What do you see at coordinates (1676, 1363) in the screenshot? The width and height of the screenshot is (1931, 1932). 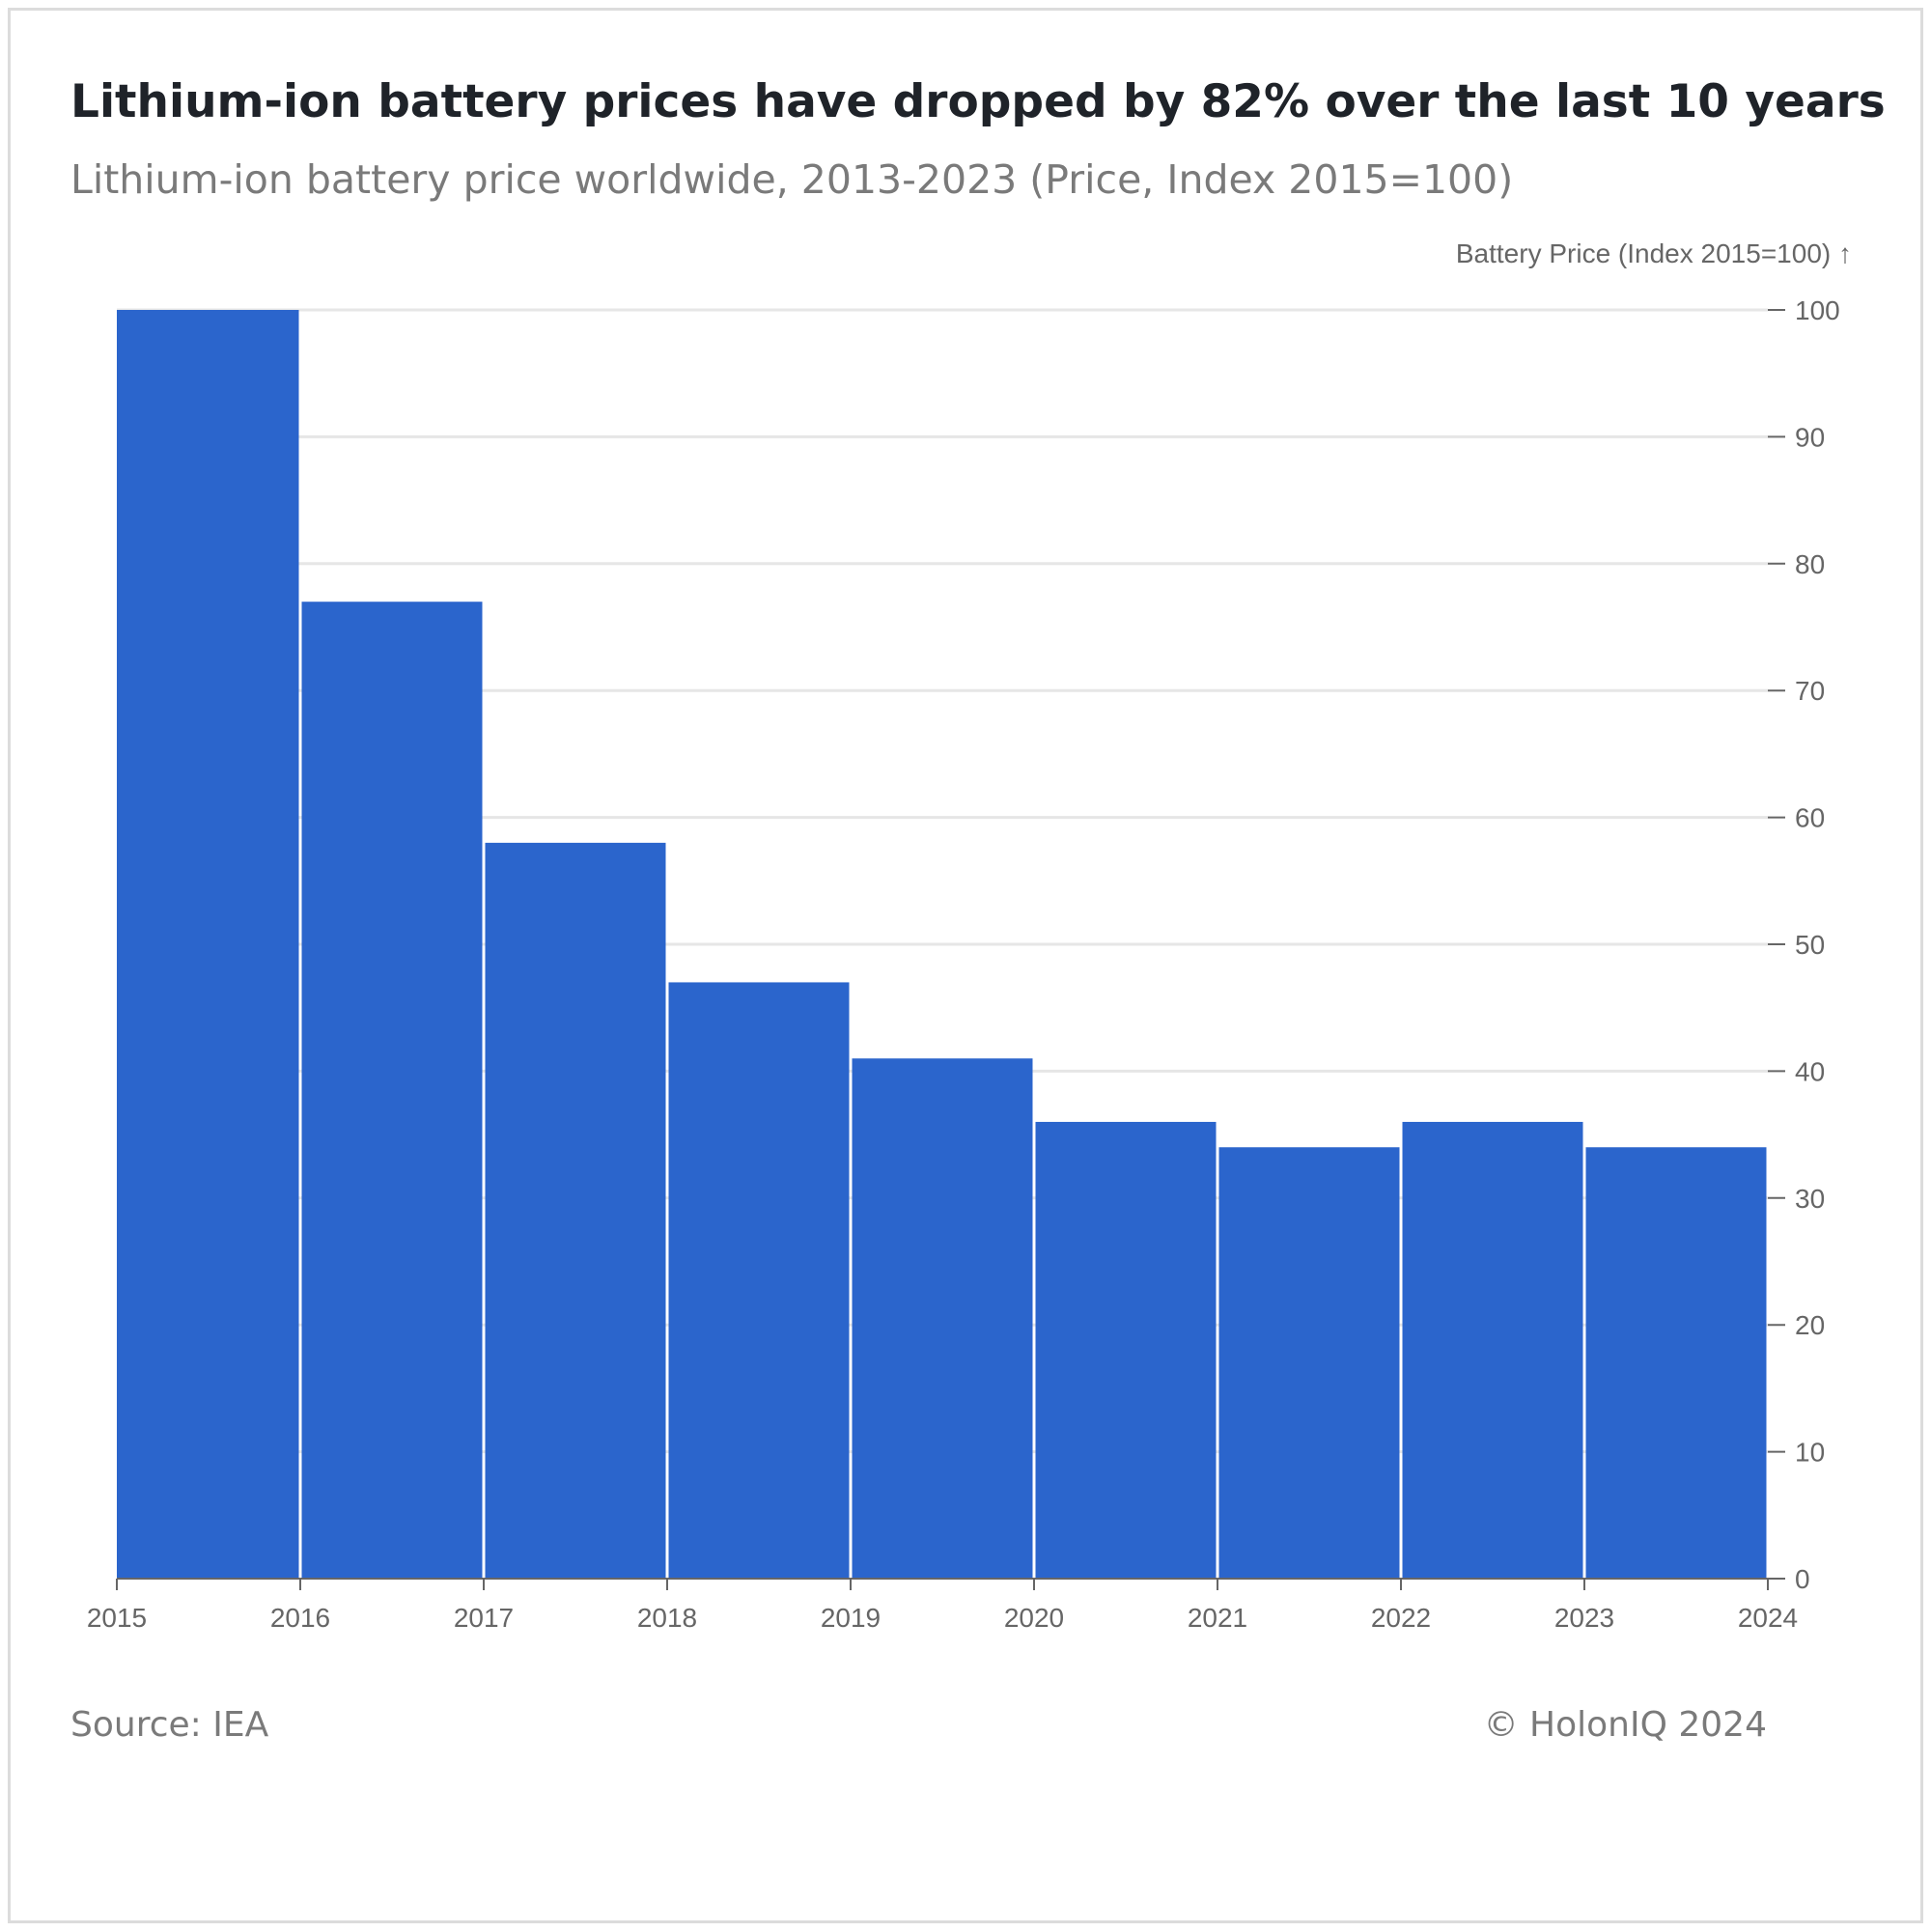 I see `bar-2023` at bounding box center [1676, 1363].